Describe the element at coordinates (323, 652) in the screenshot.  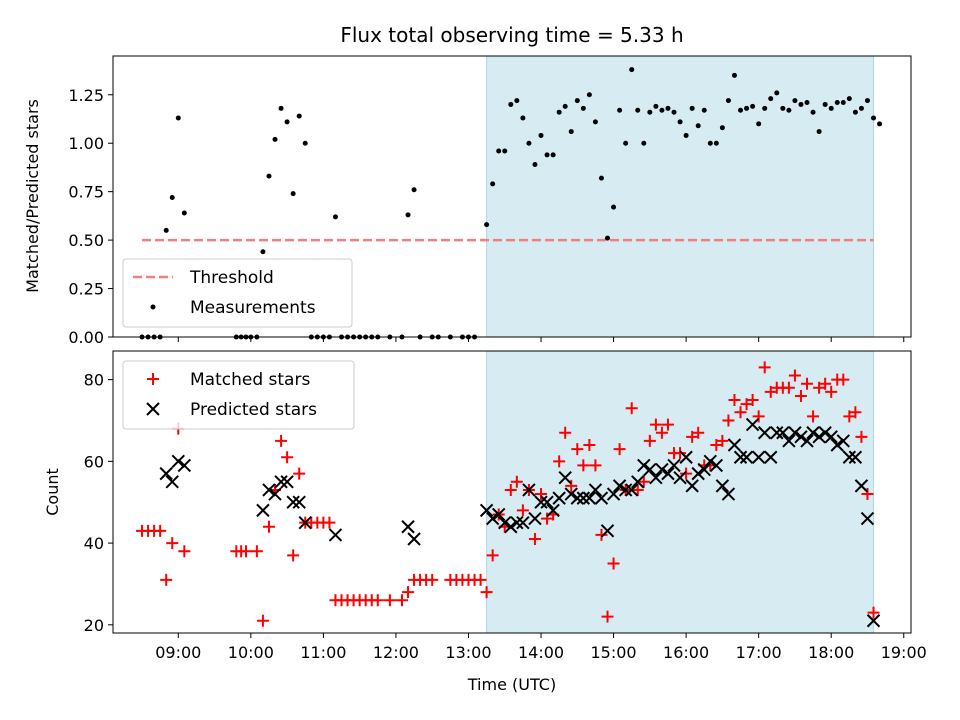
I see `x-tick-label: 11:00` at that location.